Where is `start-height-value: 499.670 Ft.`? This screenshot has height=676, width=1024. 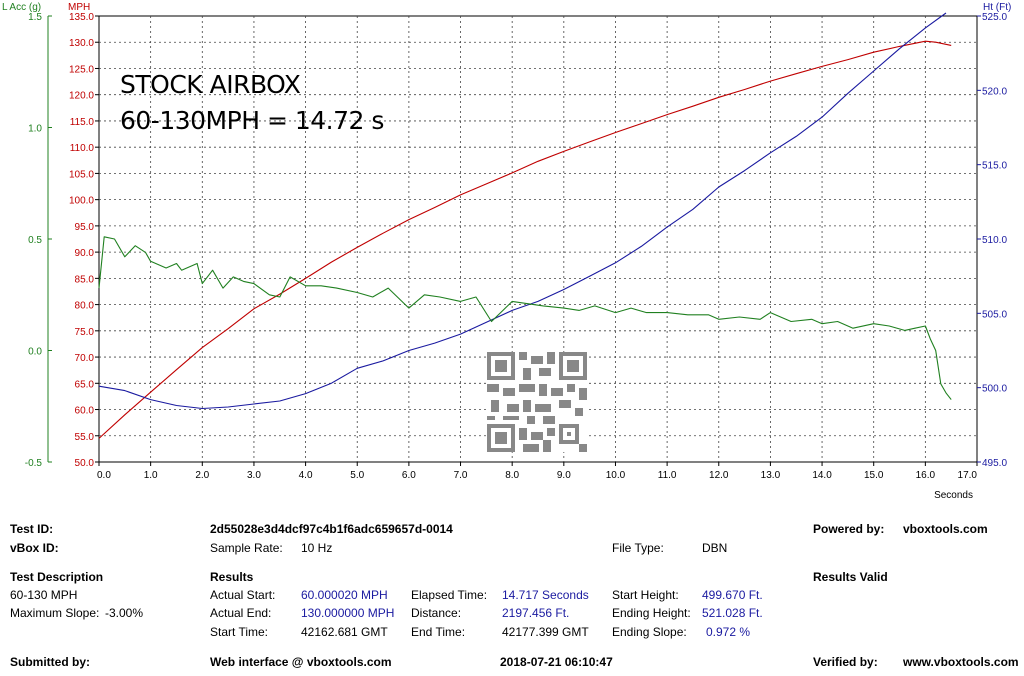 start-height-value: 499.670 Ft. is located at coordinates (732, 595).